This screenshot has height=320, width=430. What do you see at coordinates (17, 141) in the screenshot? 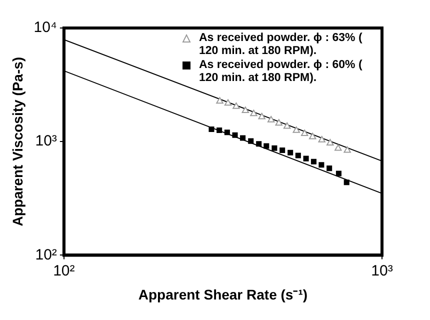
I see `y-axis-title: Apparent Viscosity (Pa-s)` at bounding box center [17, 141].